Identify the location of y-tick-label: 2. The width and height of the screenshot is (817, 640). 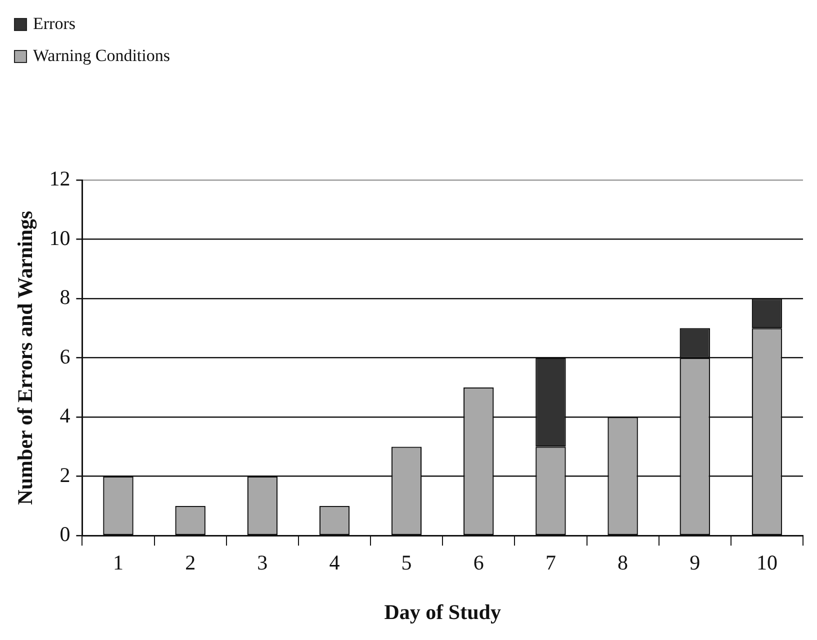
(65, 474).